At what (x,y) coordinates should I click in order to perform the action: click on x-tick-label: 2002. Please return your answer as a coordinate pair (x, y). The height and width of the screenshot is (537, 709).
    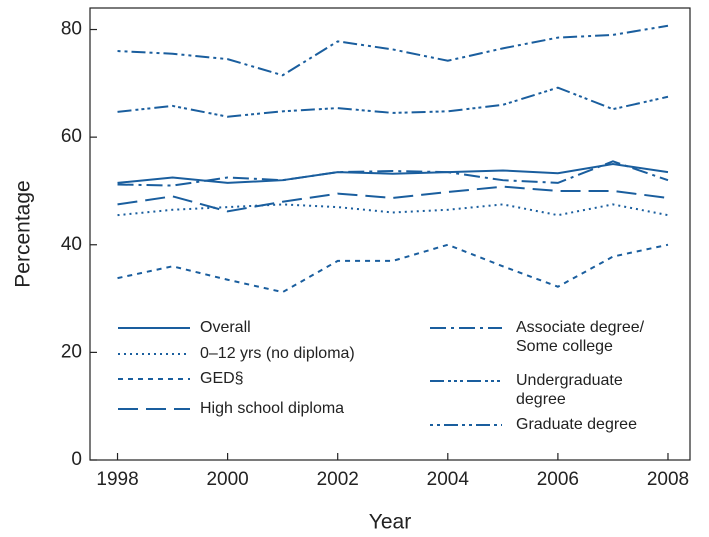
    Looking at the image, I should click on (338, 479).